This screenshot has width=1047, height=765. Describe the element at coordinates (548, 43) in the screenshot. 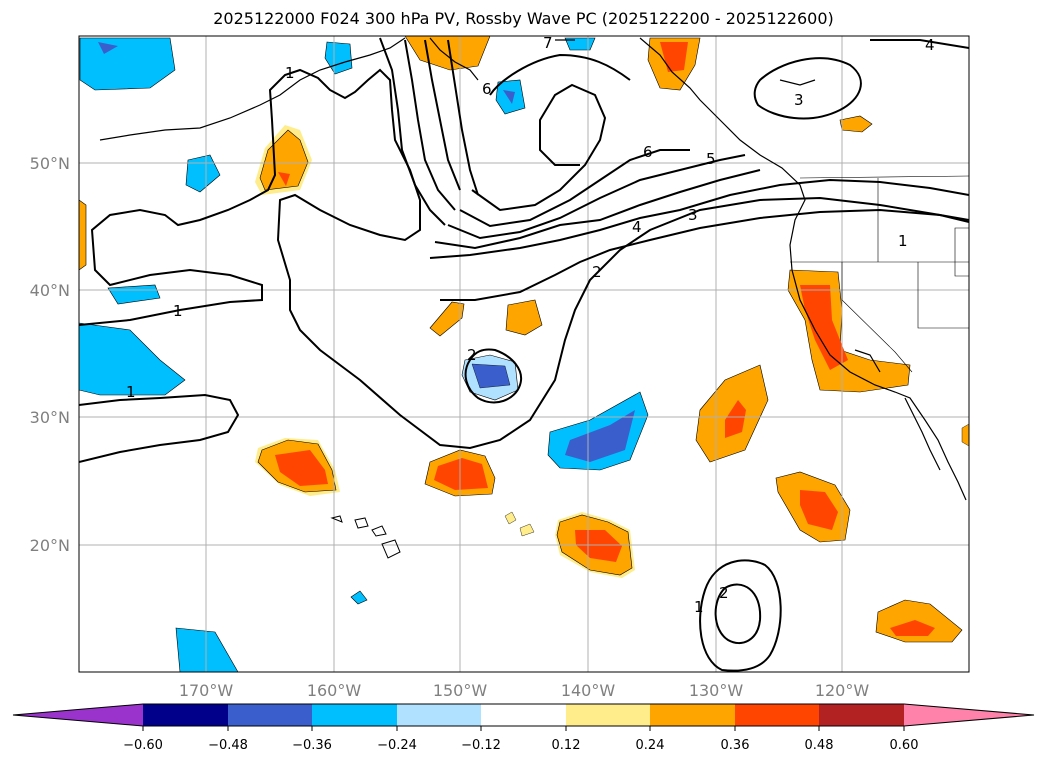

I see `contour-label: 7` at that location.